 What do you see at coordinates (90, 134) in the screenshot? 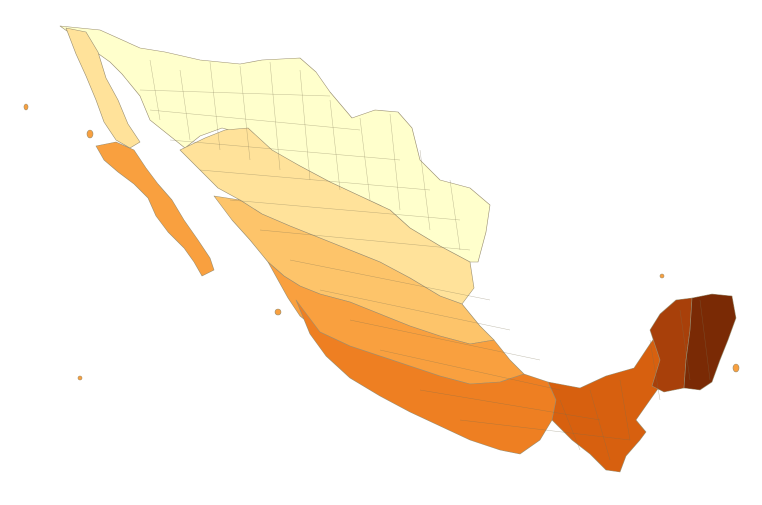
I see `island-cedros` at bounding box center [90, 134].